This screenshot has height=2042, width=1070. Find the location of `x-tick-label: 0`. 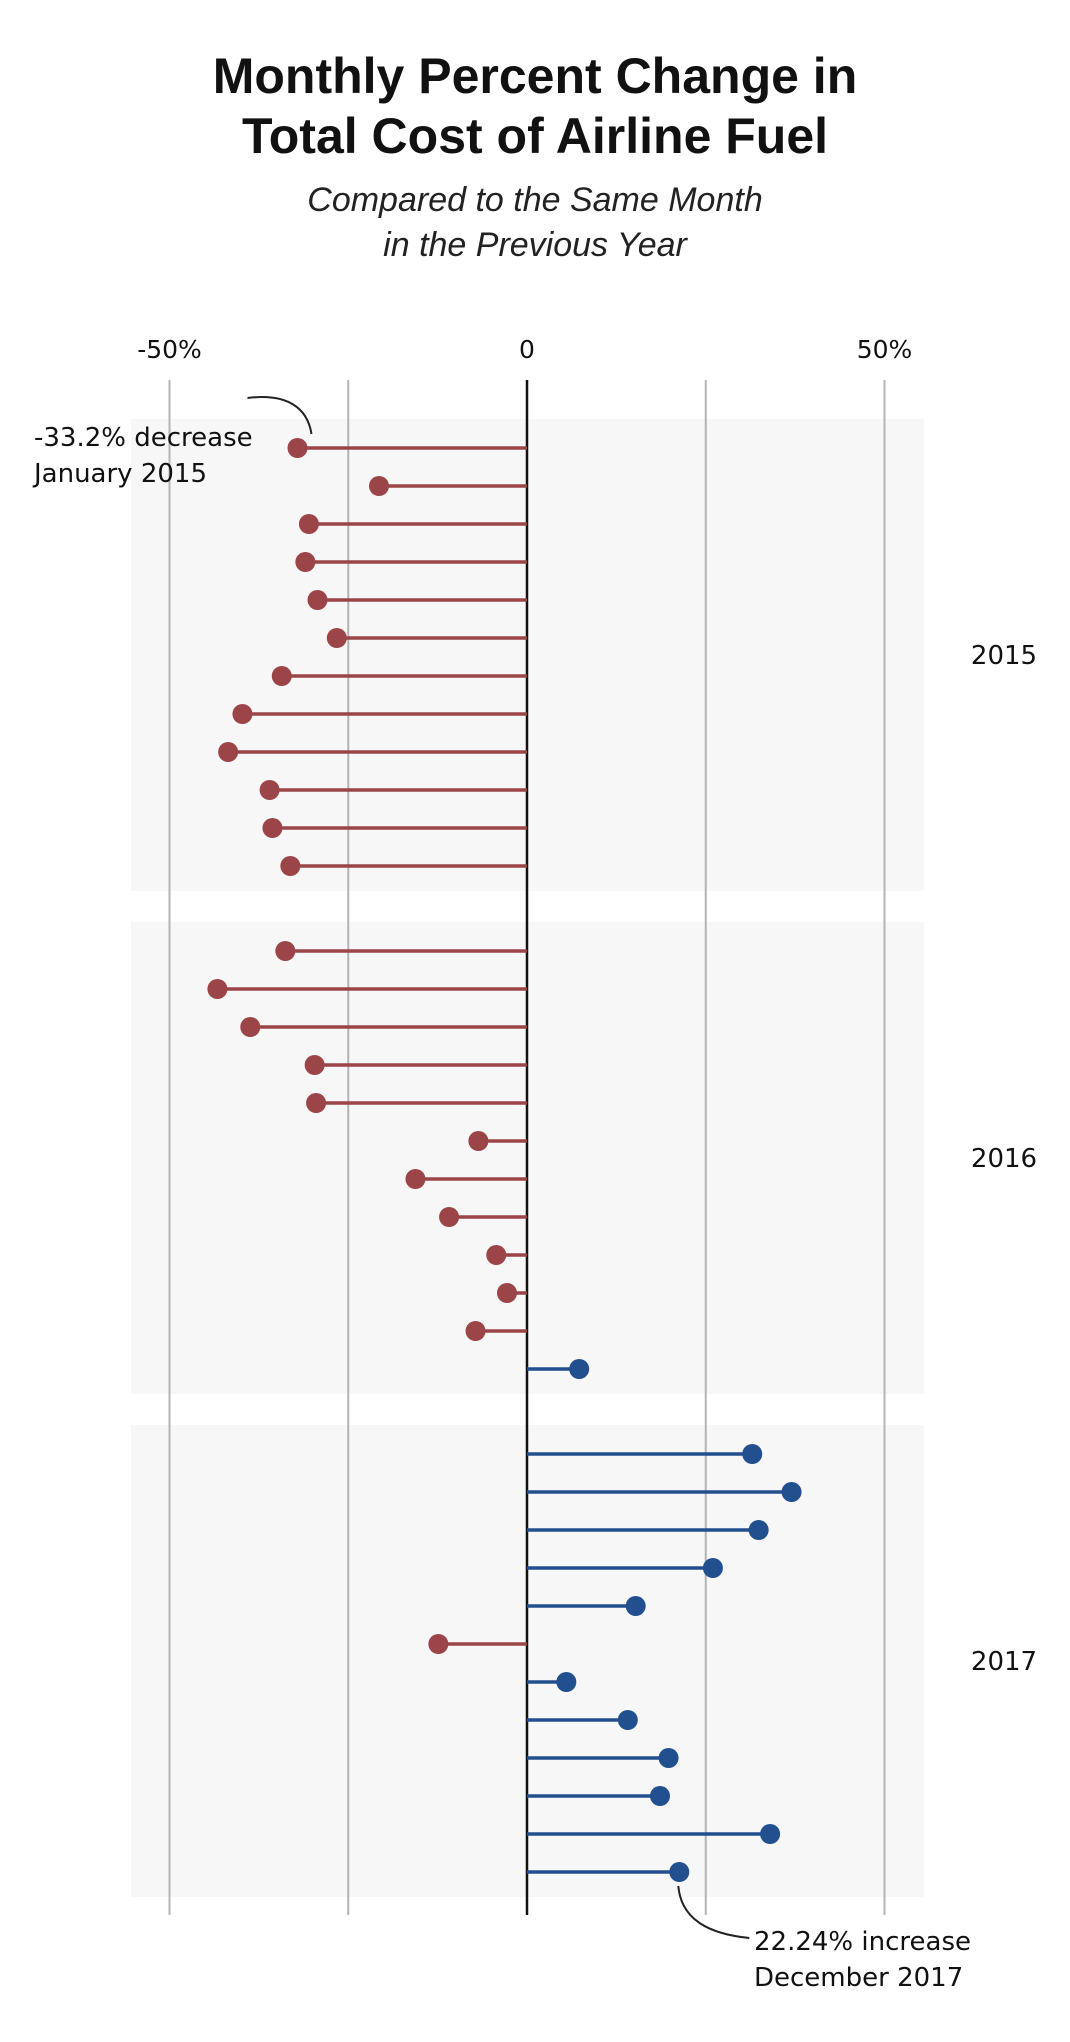

x-tick-label: 0 is located at coordinates (527, 349).